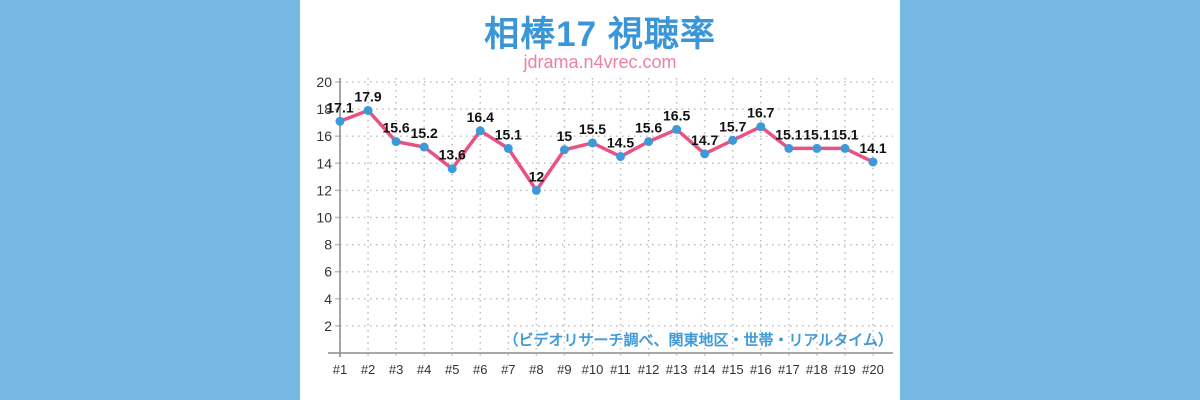  What do you see at coordinates (537, 176) in the screenshot?
I see `data-point-label: 12` at bounding box center [537, 176].